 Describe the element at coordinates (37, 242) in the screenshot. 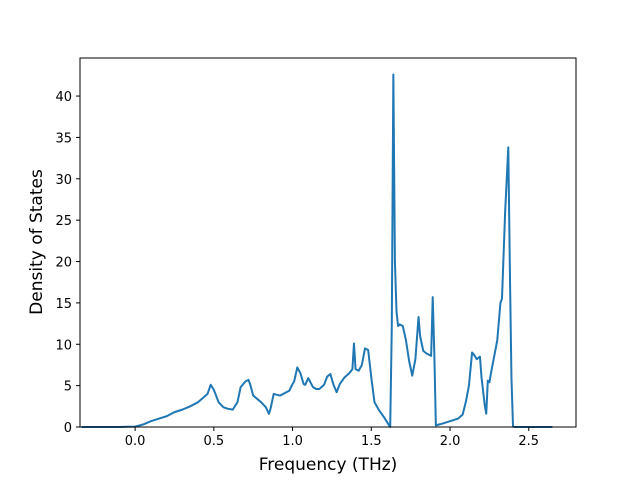

I see `y-axis-label: Density of States` at that location.